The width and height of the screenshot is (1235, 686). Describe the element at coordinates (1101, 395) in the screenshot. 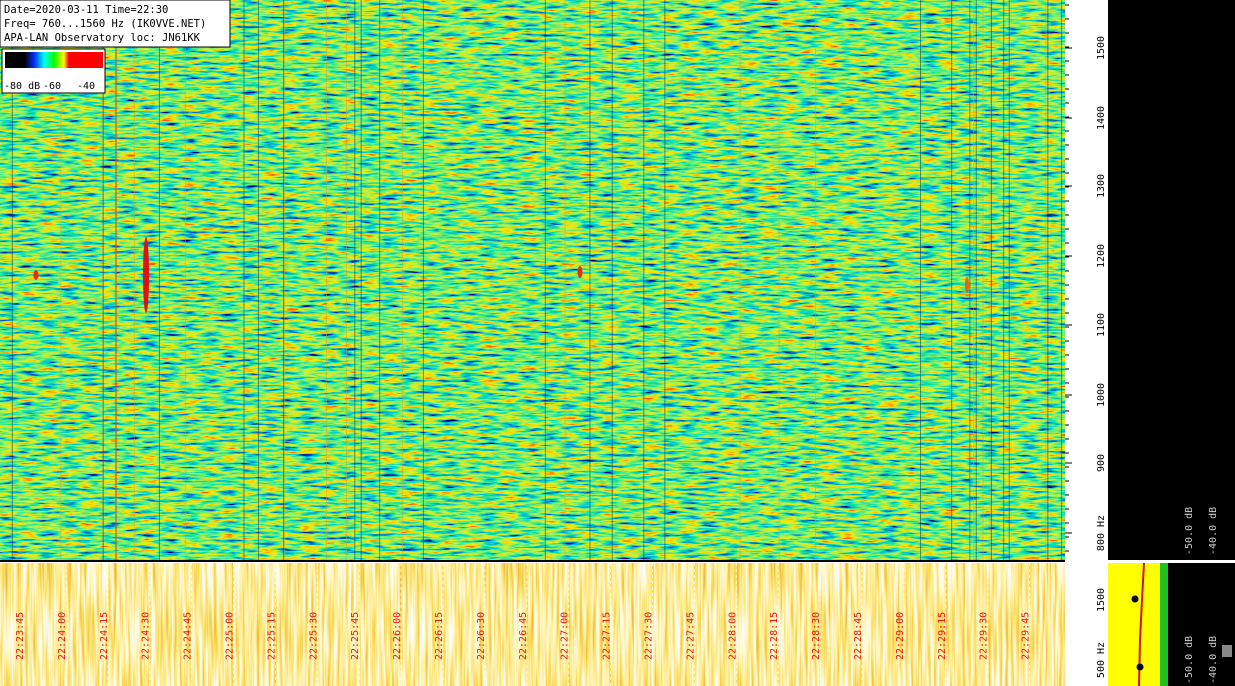

I see `frequency-label: 1000` at that location.